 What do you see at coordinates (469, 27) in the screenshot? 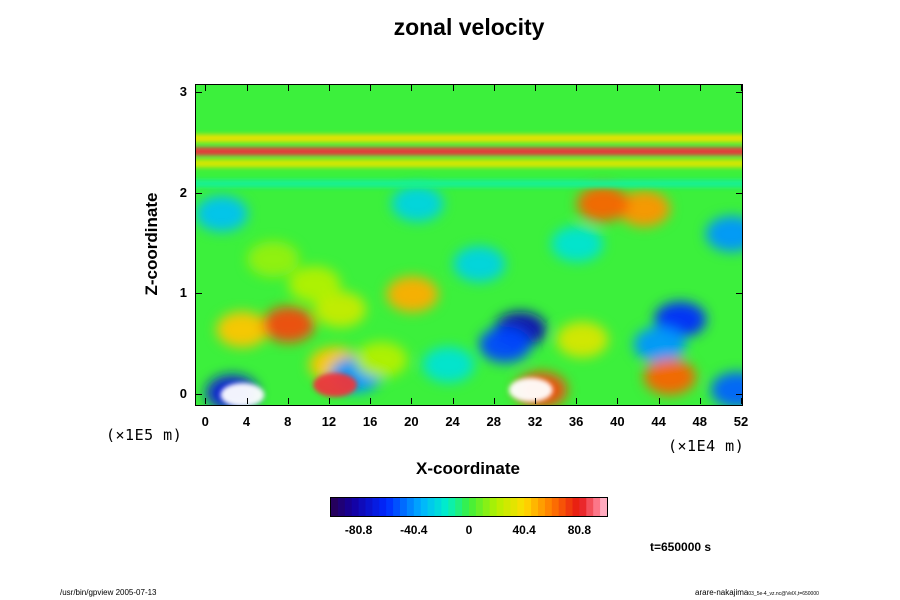
I see `chart-title: zonal velocity` at bounding box center [469, 27].